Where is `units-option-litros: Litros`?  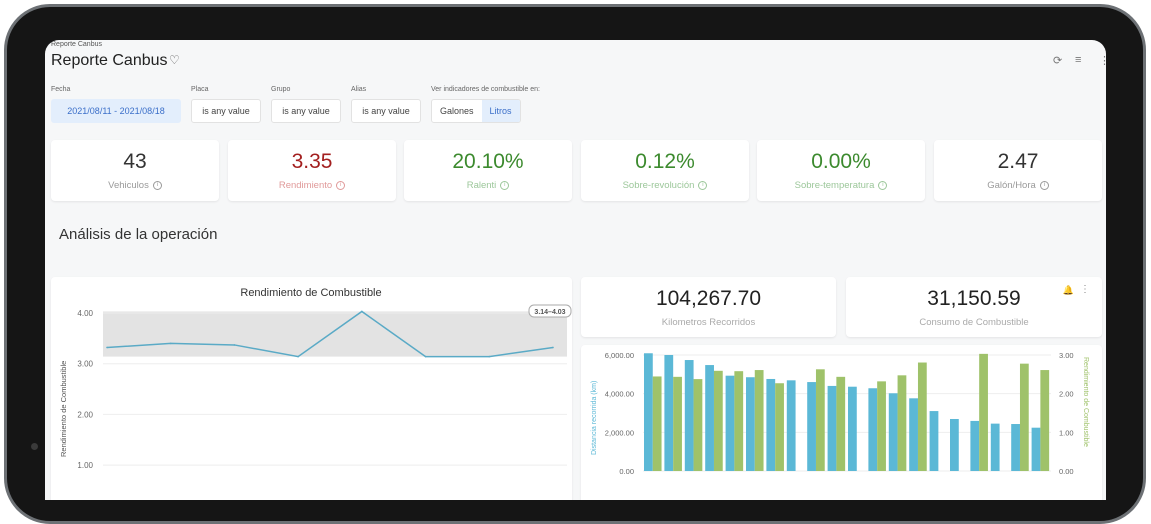 units-option-litros: Litros is located at coordinates (500, 111).